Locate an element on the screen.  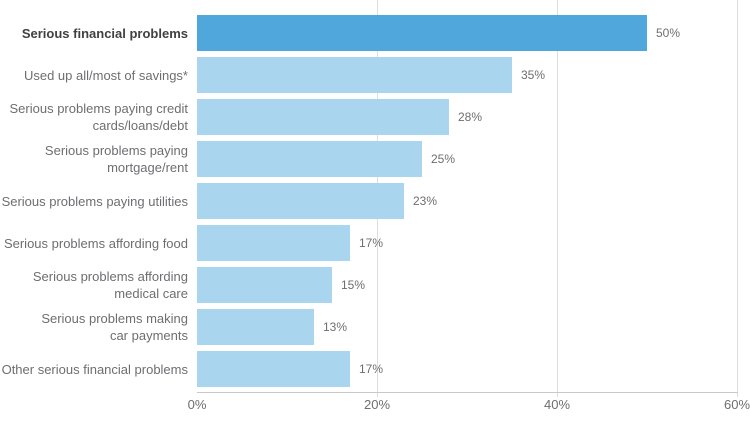
category-label-text: Used up all/most of savings* is located at coordinates (105, 75).